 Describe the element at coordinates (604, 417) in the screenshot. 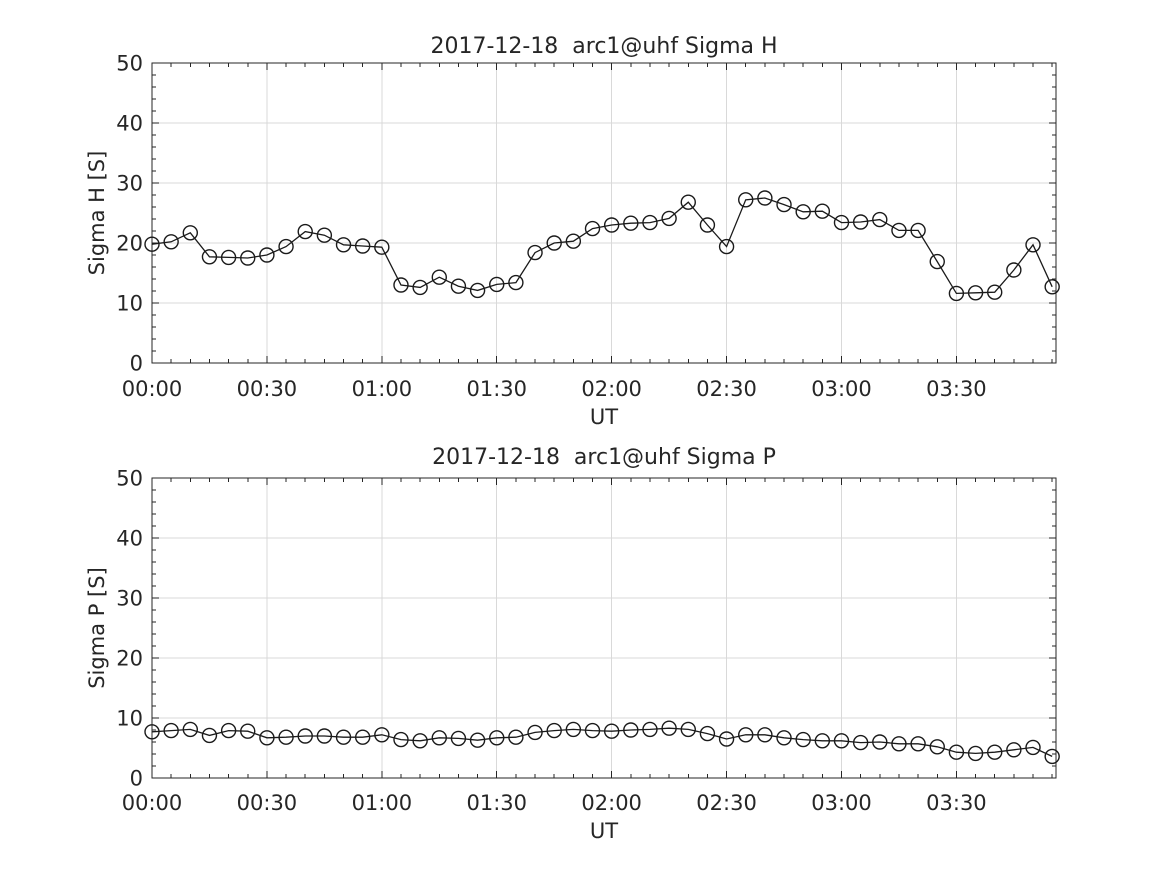

I see `sigma-h-x-axis-label: UT` at that location.